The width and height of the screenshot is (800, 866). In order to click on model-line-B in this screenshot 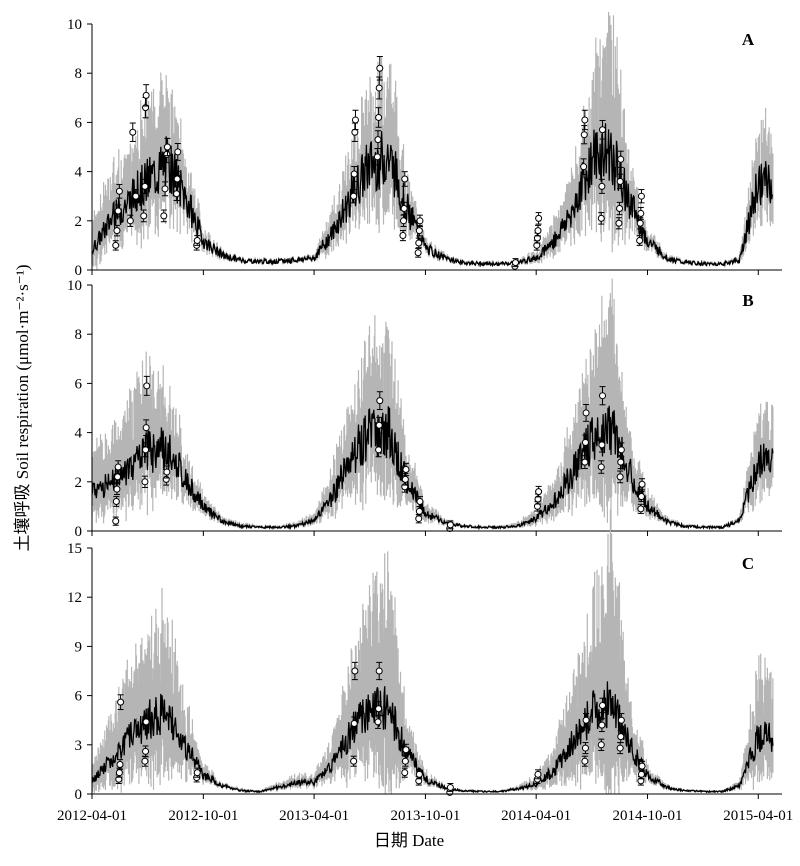, I will do `click(432, 468)`.